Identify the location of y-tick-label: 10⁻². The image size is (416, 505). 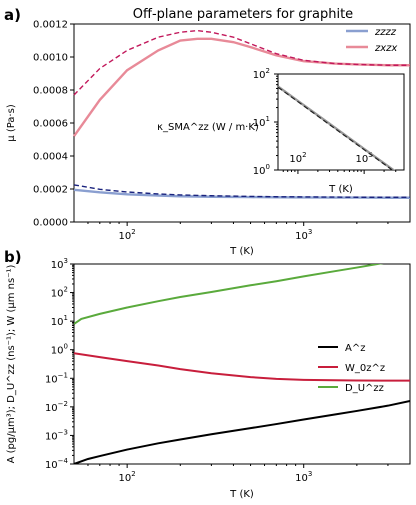
(56, 407).